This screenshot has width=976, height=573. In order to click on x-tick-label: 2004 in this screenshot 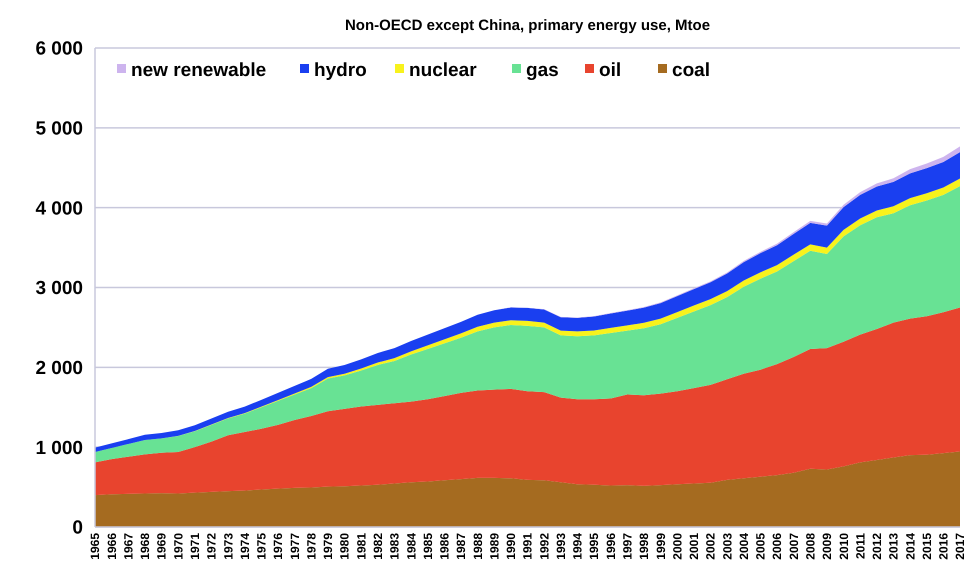, I will do `click(743, 546)`.